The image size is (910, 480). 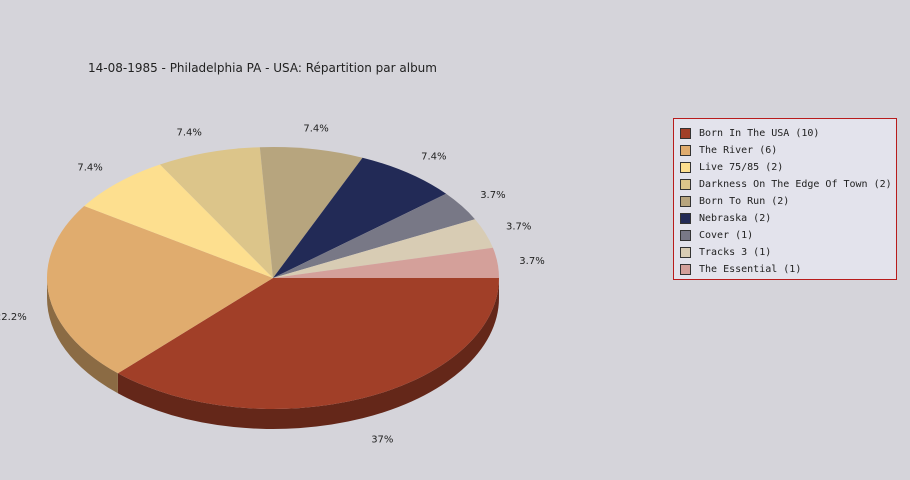 I want to click on legend-item: The Essential (1), so click(x=788, y=269).